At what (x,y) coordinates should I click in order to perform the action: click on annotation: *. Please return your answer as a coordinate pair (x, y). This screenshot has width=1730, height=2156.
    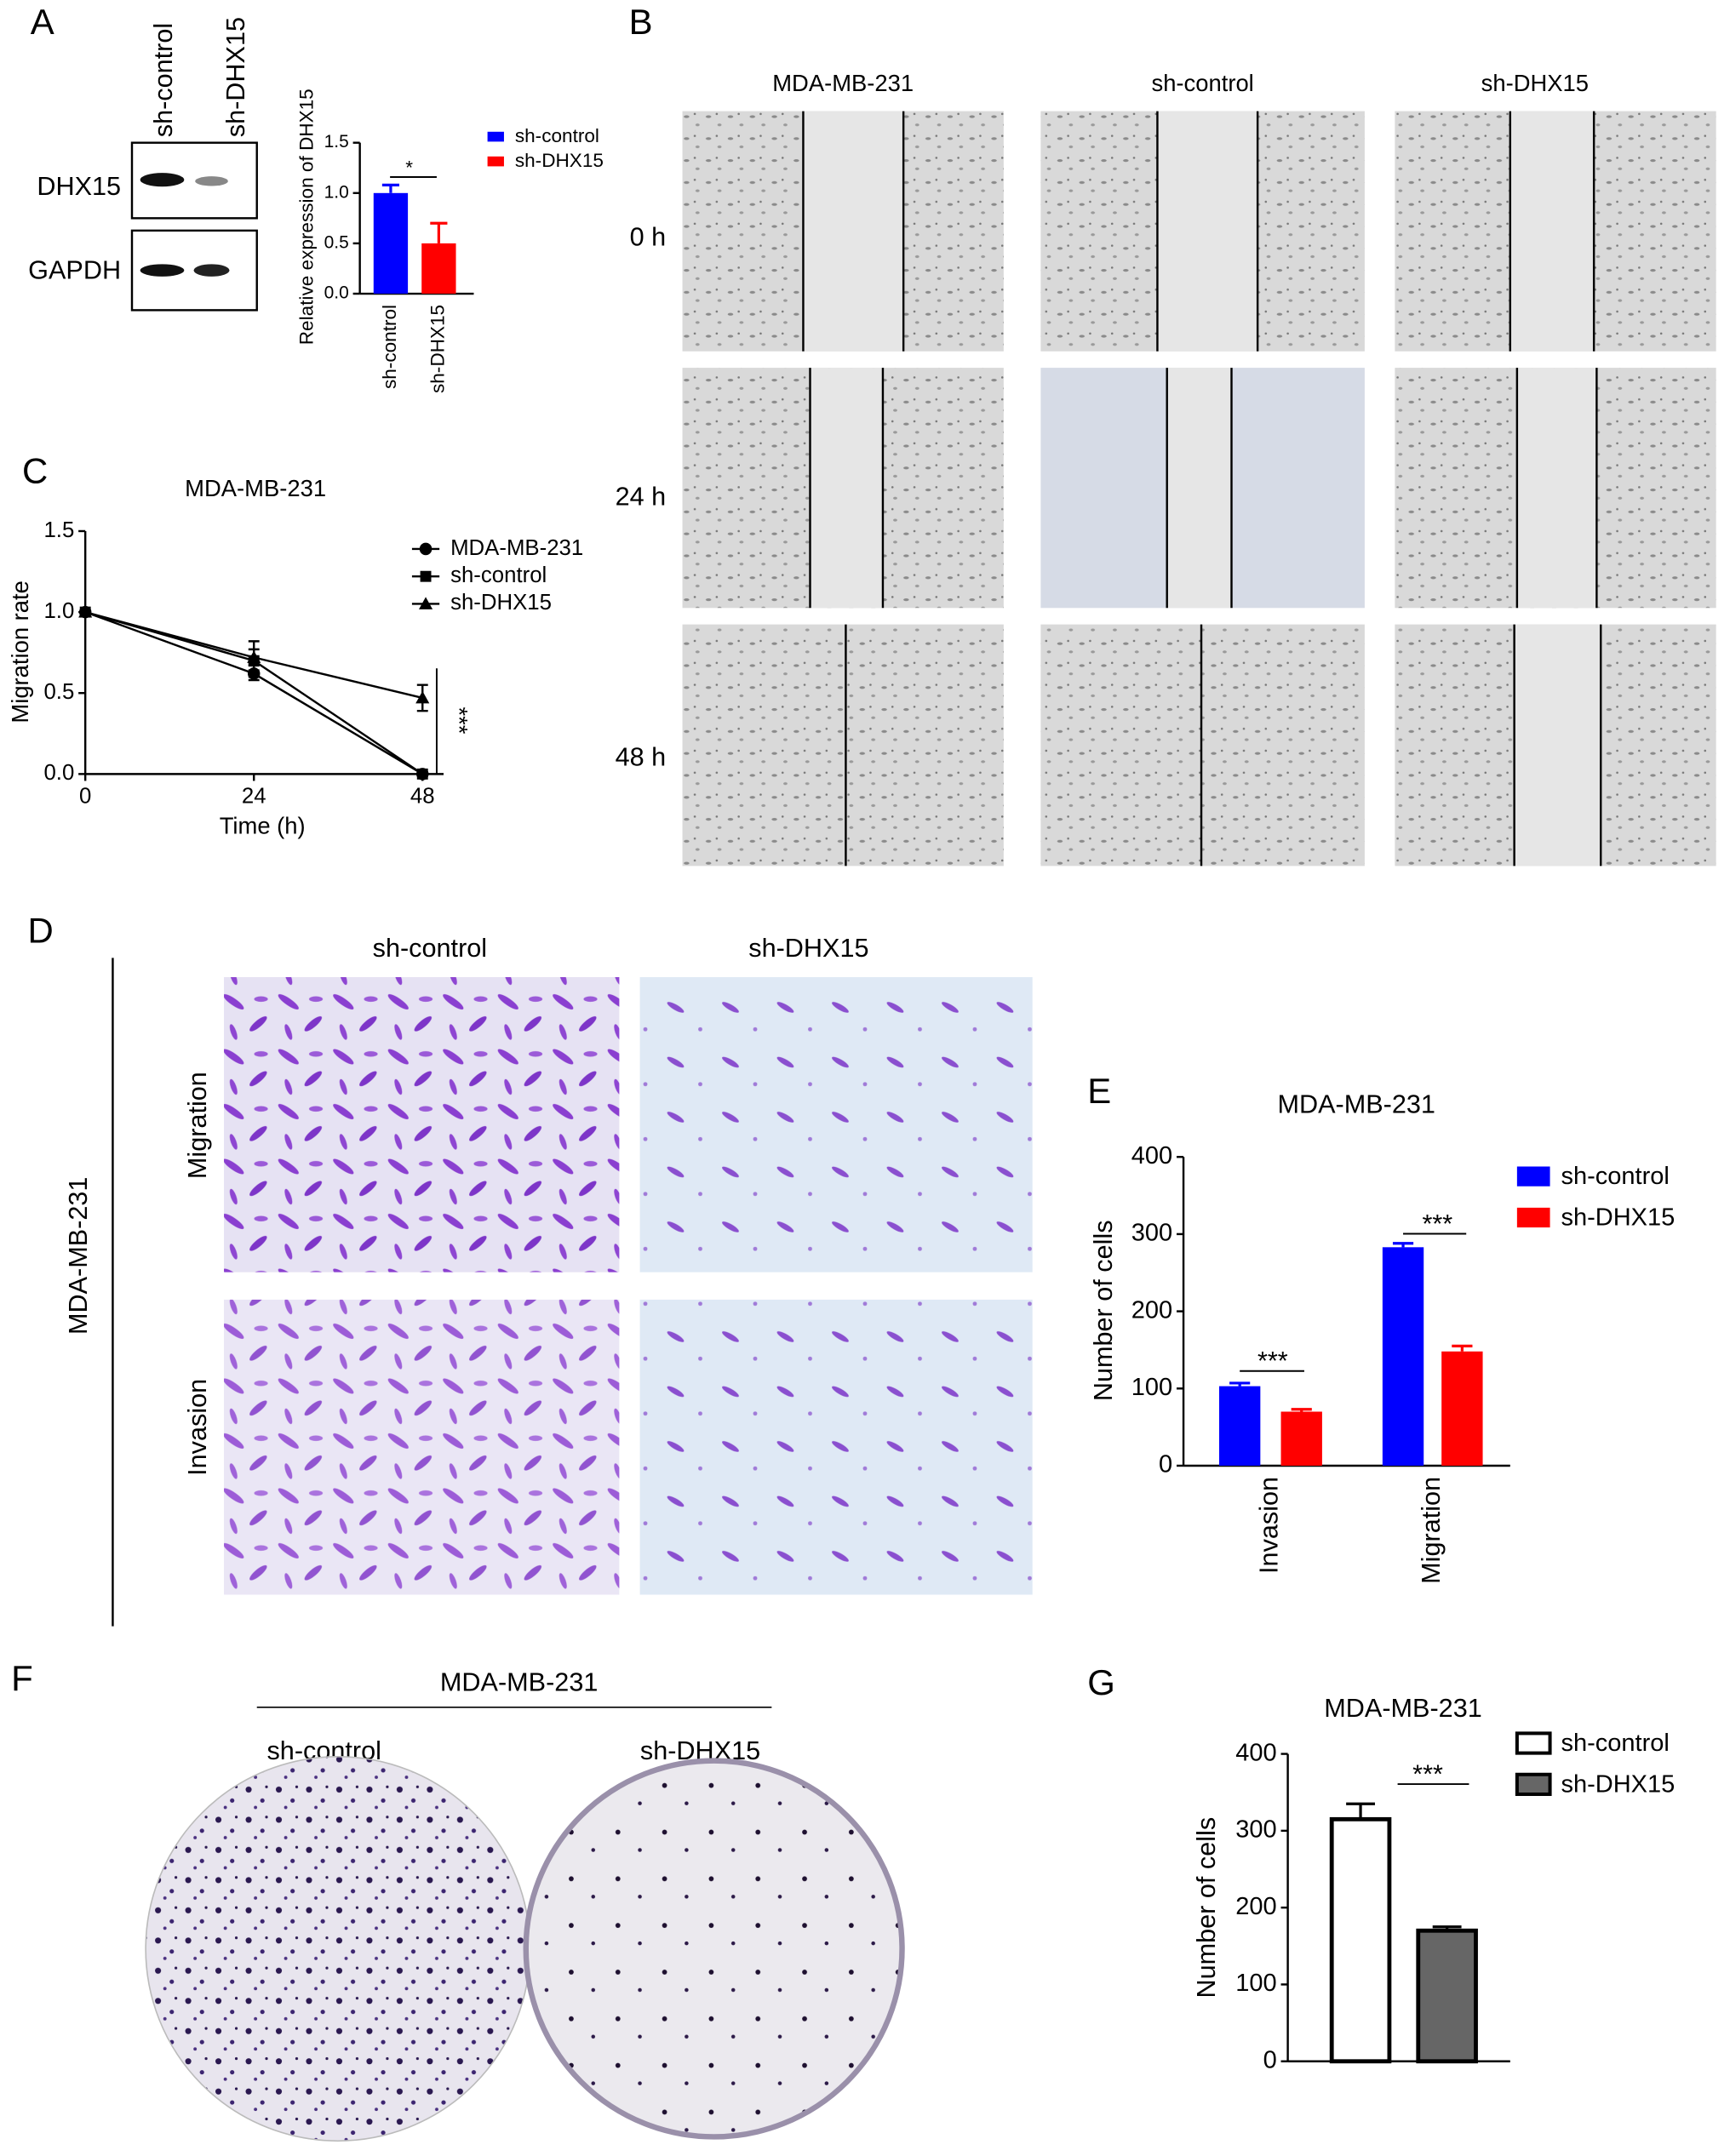
    Looking at the image, I should click on (409, 167).